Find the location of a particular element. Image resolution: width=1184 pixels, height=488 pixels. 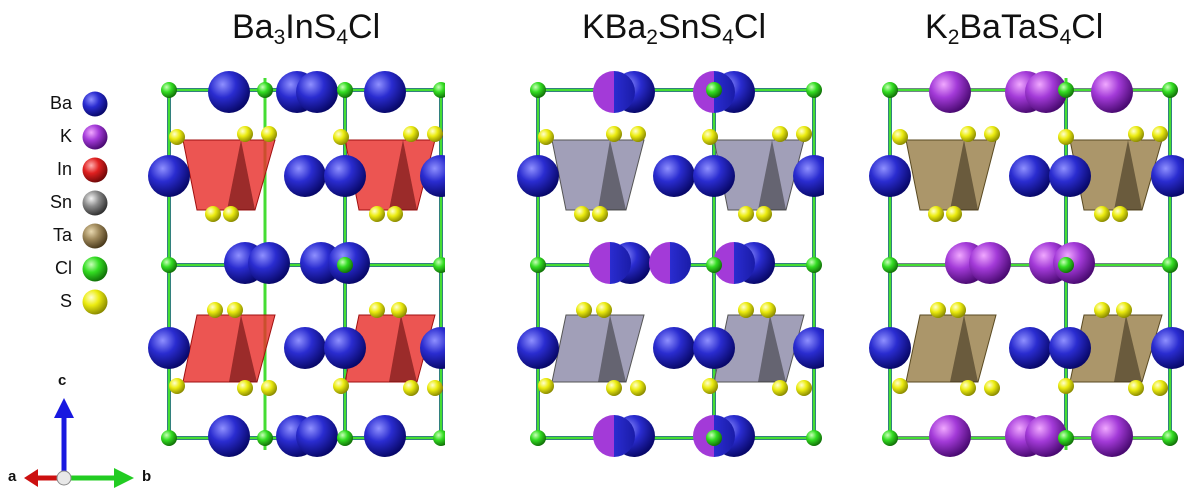

legend-item-ba: Ba is located at coordinates (65, 105).